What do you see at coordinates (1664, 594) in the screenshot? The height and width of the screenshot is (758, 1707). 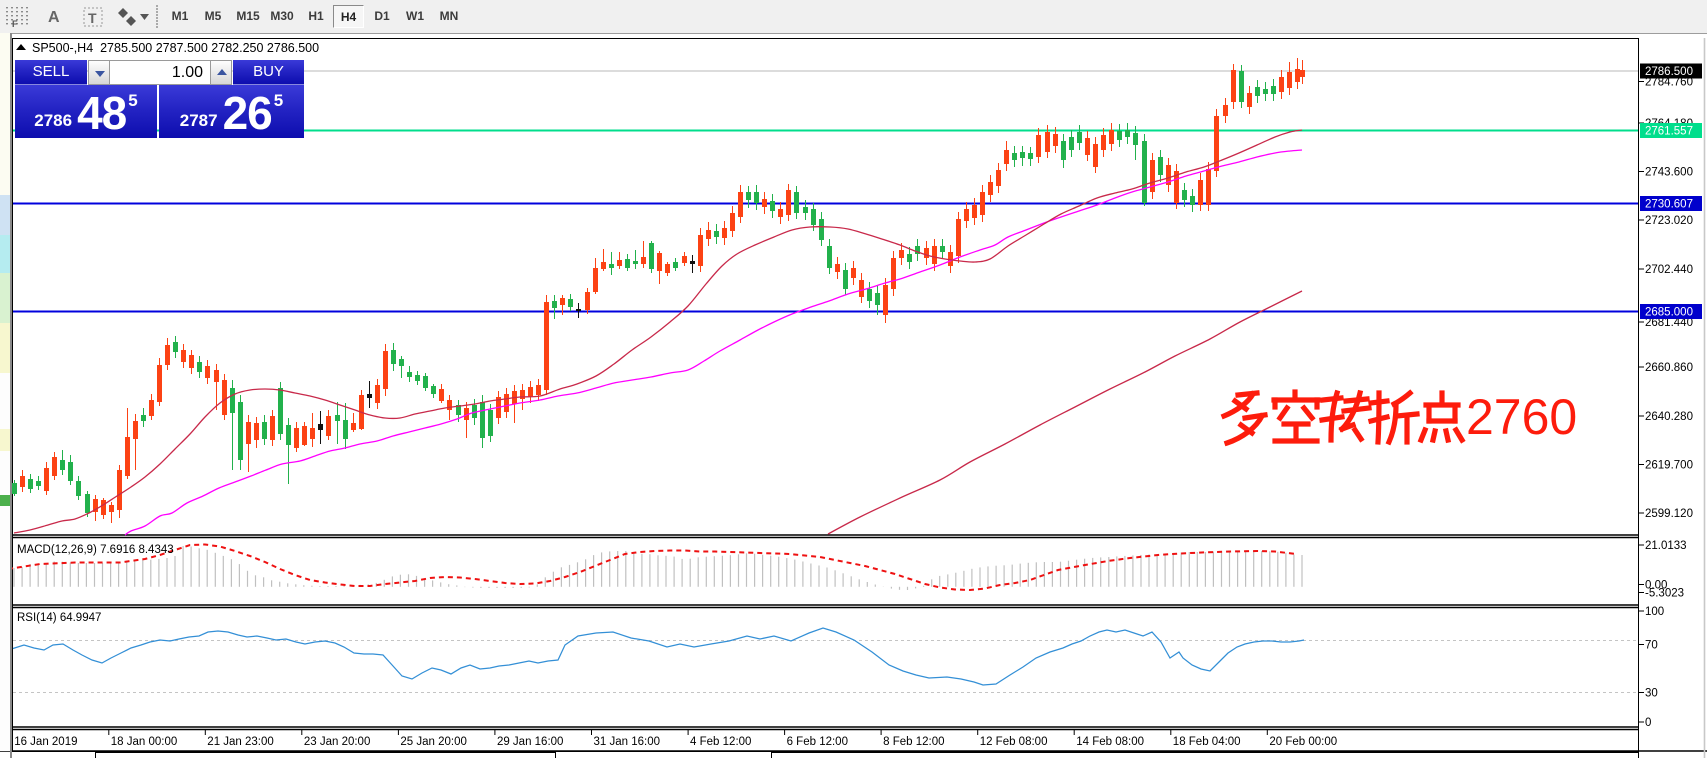 I see `svg-text: -5.3023` at bounding box center [1664, 594].